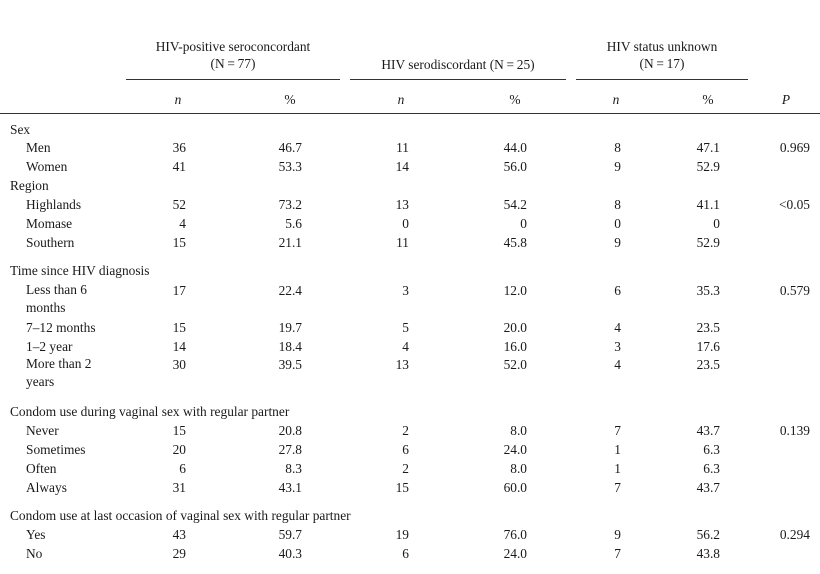  What do you see at coordinates (38, 147) in the screenshot?
I see `row-label: Men` at bounding box center [38, 147].